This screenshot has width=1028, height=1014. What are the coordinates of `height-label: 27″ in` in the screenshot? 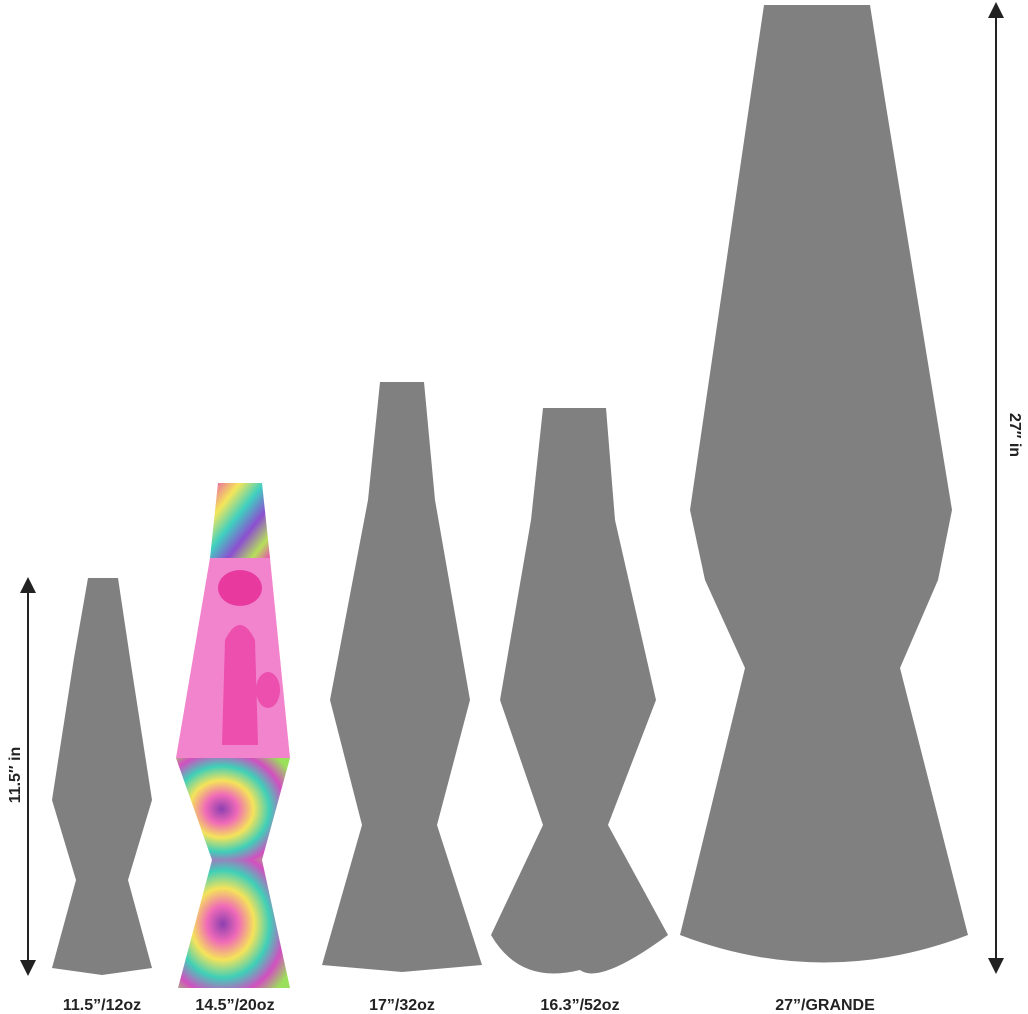 It's located at (1014, 435).